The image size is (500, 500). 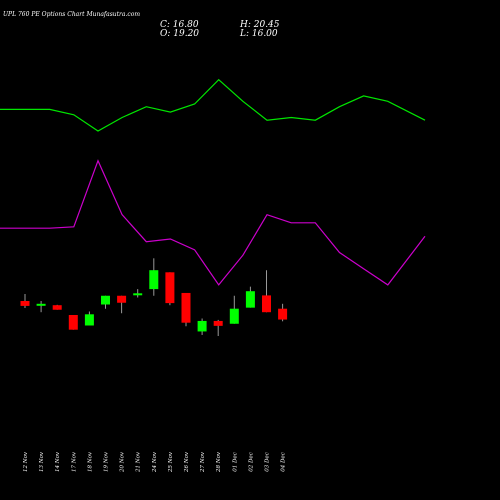 What do you see at coordinates (251, 462) in the screenshot?
I see `x-tick-label: 02 Dec` at bounding box center [251, 462].